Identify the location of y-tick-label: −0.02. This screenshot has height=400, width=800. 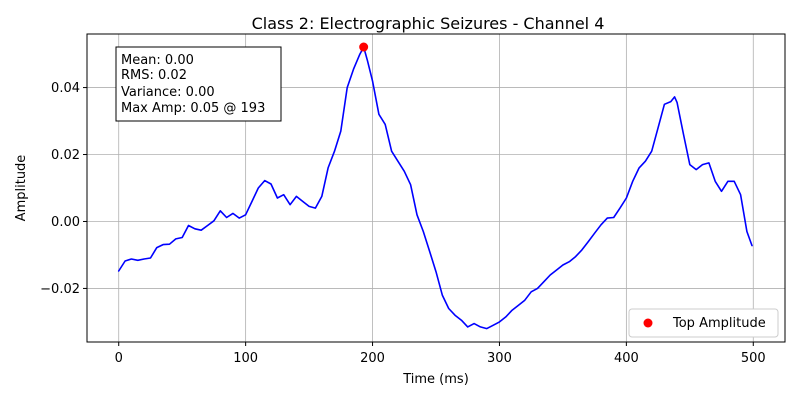
(60, 289).